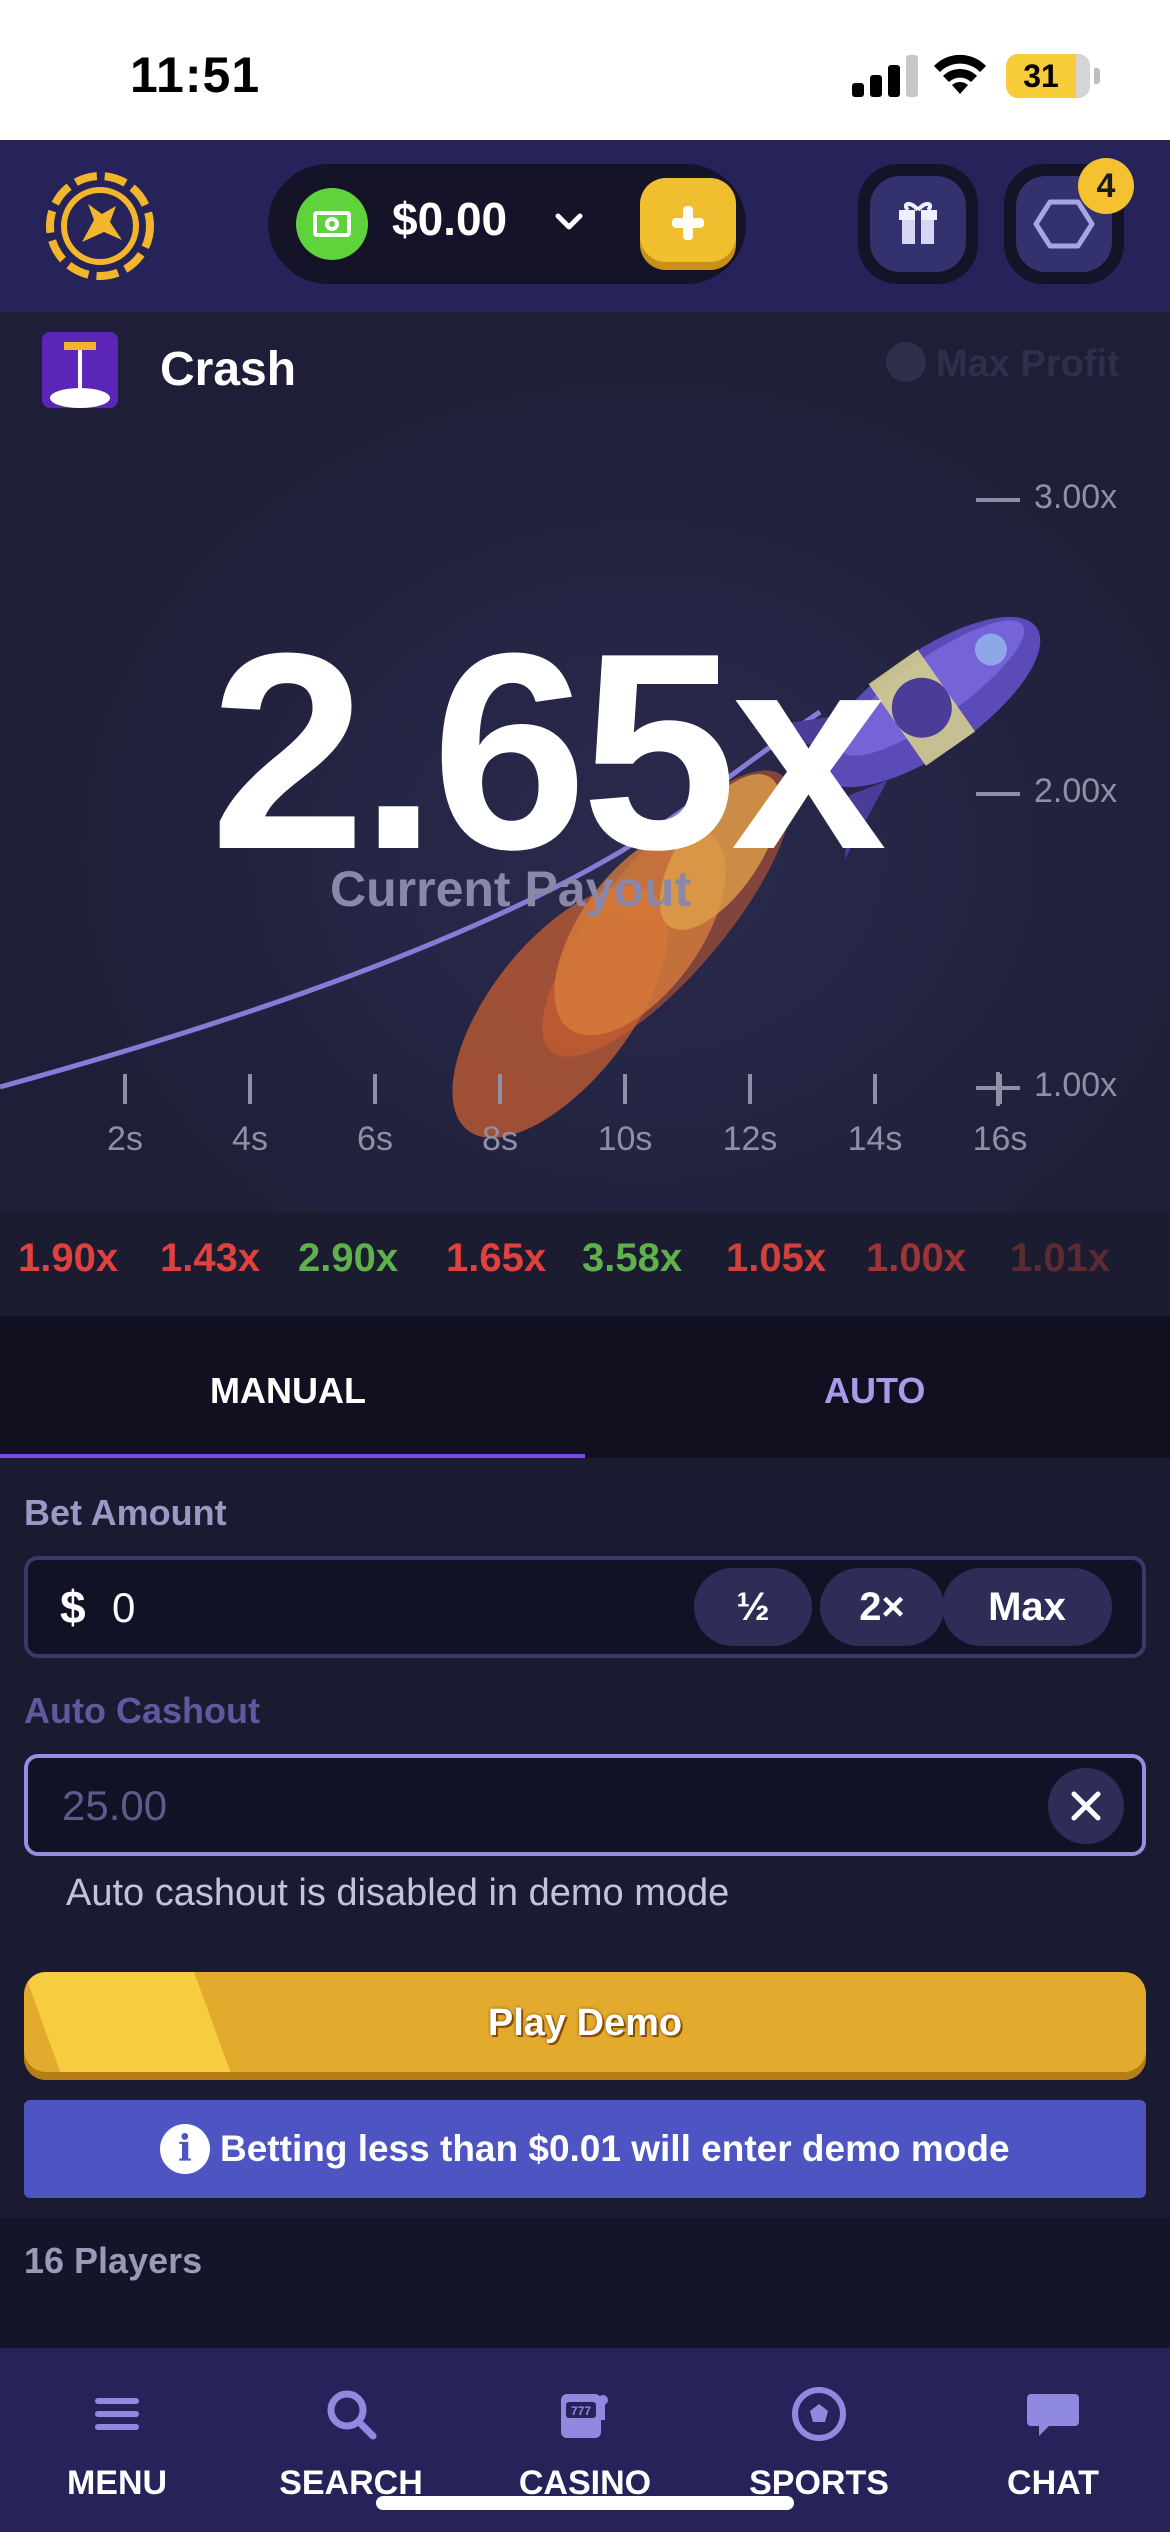 The width and height of the screenshot is (1170, 2532). I want to click on x-axis-label: 2s, so click(125, 1139).